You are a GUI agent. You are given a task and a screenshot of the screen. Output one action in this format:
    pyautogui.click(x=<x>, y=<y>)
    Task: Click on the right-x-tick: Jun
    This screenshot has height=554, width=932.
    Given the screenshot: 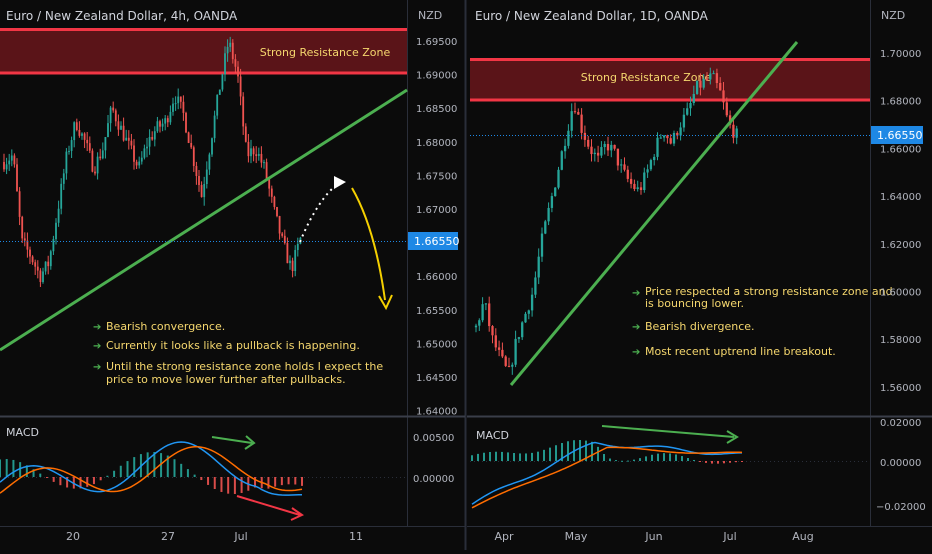 What is the action you would take?
    pyautogui.click(x=653, y=536)
    